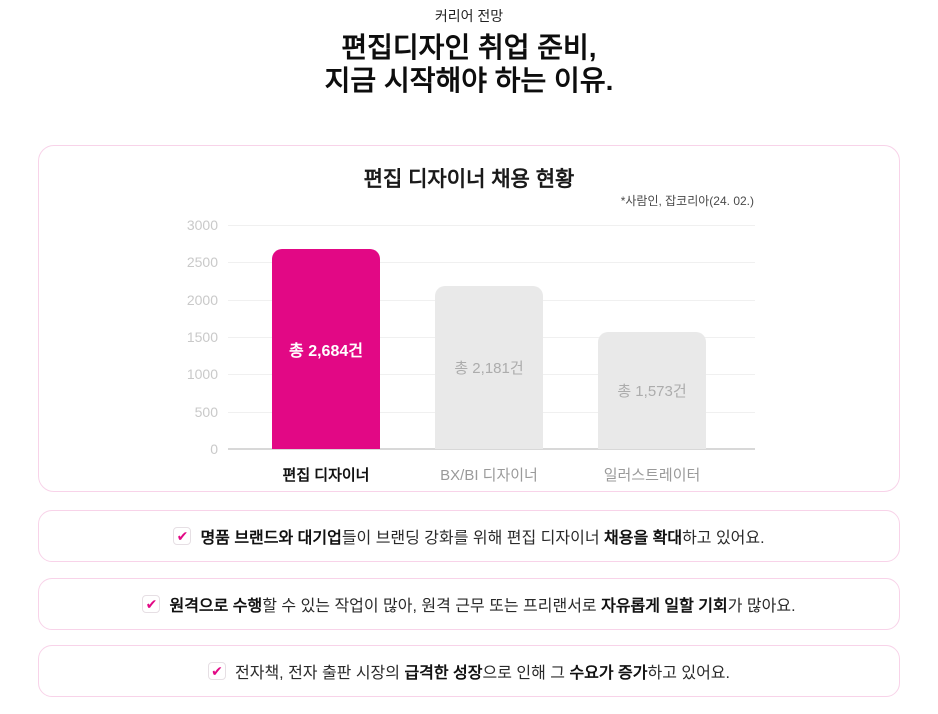 The height and width of the screenshot is (714, 938). I want to click on header: 커리어 전망 편집디자인 취업 준비, 지금 시작해야 하는 이유., so click(469, 51).